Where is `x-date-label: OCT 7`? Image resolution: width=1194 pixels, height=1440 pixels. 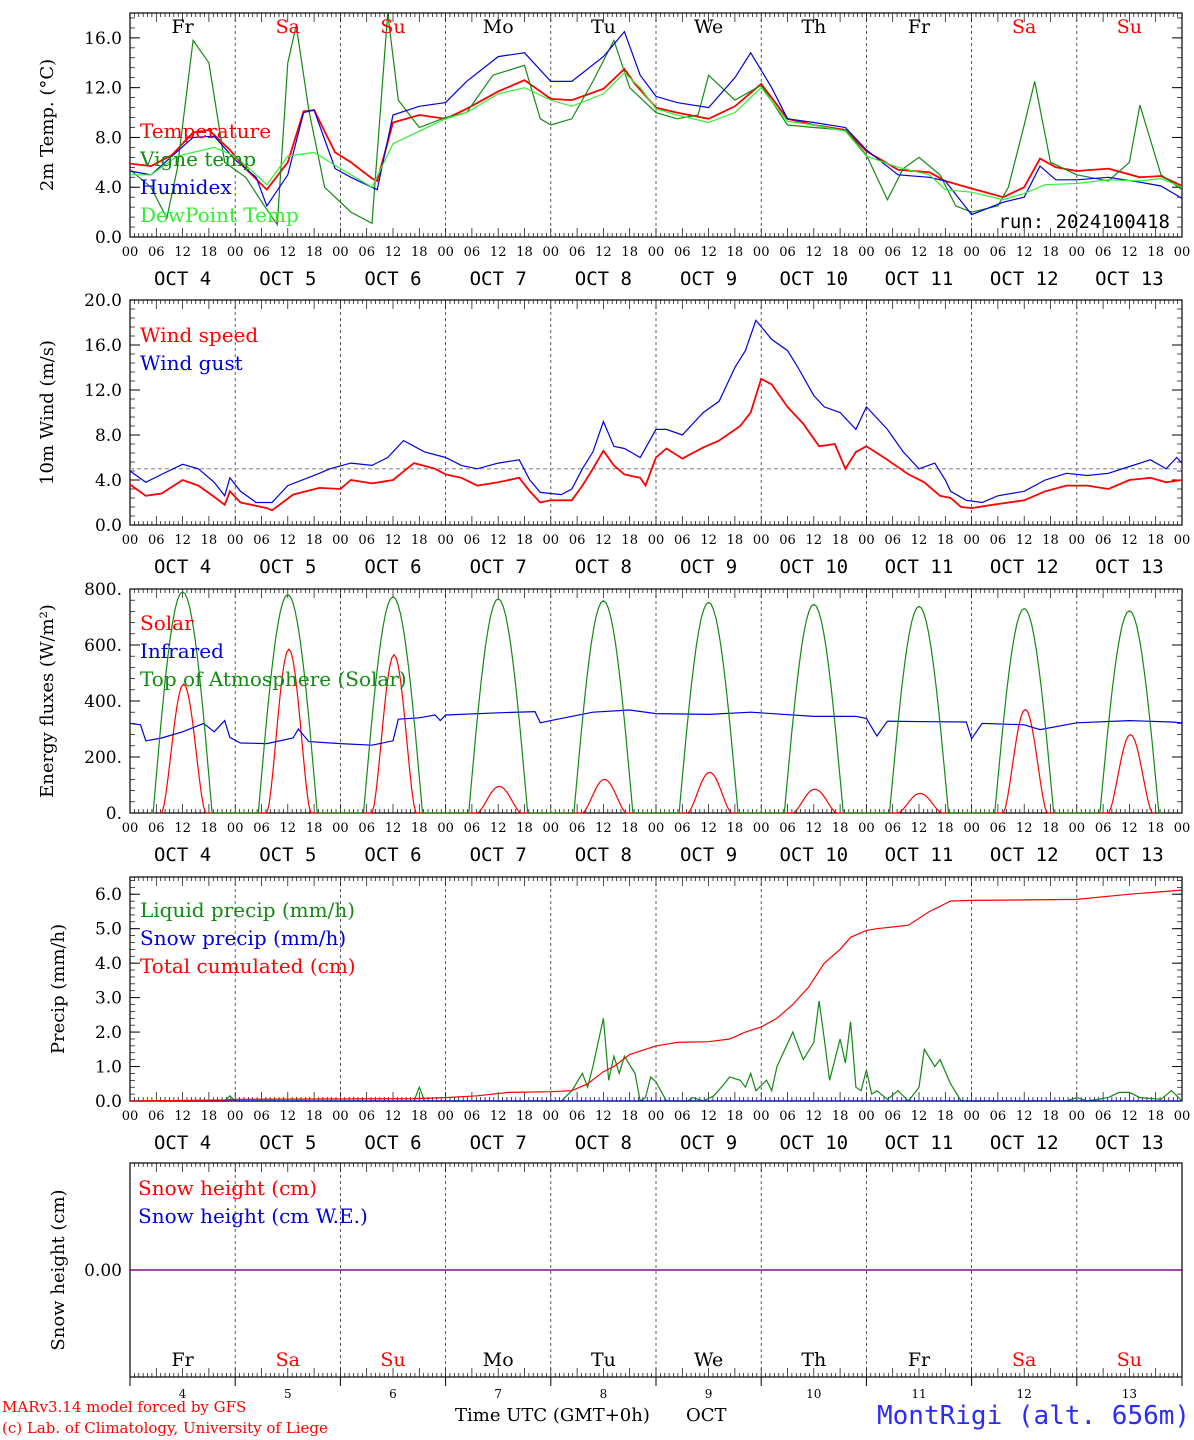 x-date-label: OCT 7 is located at coordinates (498, 279).